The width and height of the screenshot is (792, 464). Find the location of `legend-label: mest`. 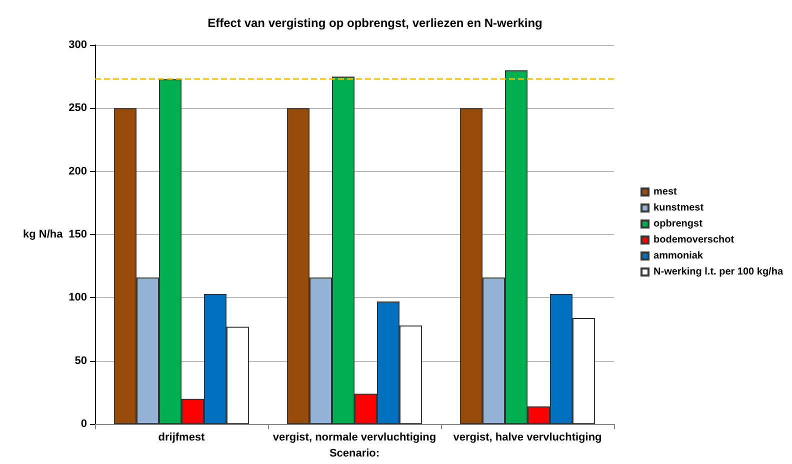

legend-label: mest is located at coordinates (666, 192).